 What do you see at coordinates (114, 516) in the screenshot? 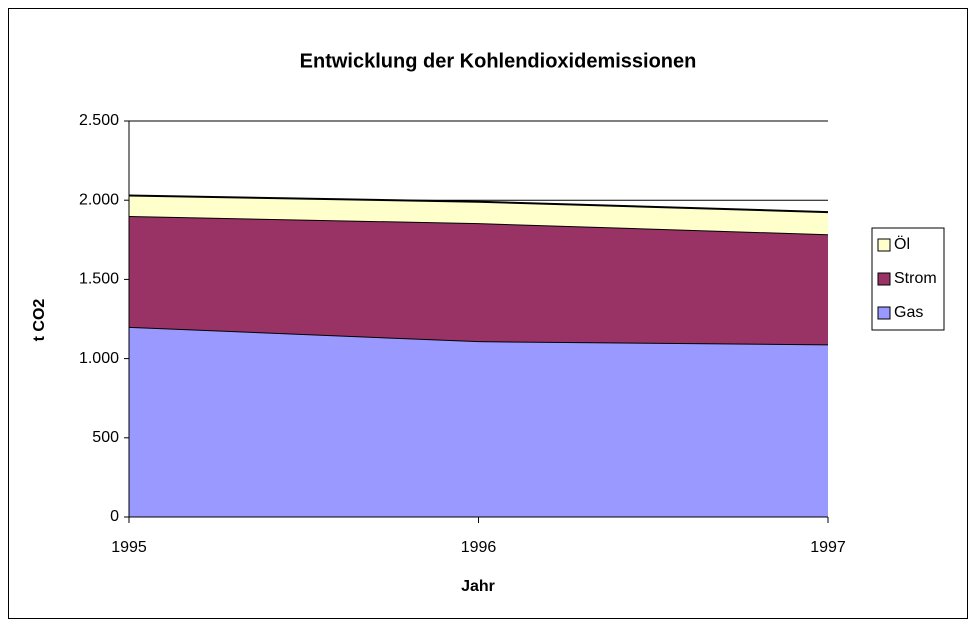
I see `y-tick-label: 0` at bounding box center [114, 516].